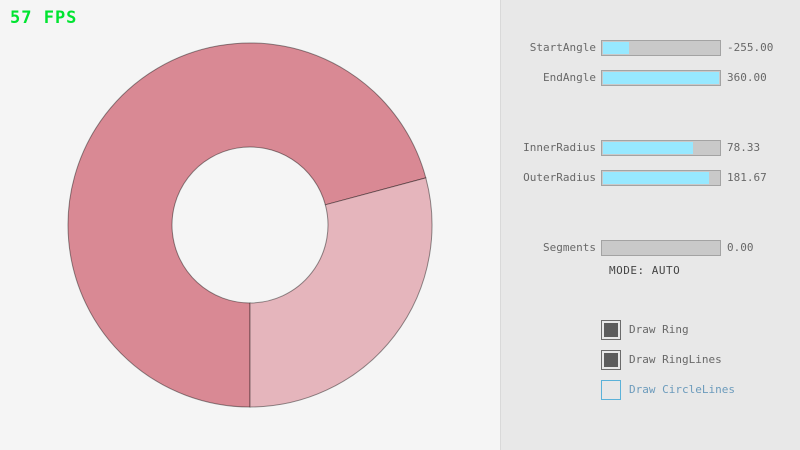  I want to click on slider-bar-innerradius, so click(661, 148).